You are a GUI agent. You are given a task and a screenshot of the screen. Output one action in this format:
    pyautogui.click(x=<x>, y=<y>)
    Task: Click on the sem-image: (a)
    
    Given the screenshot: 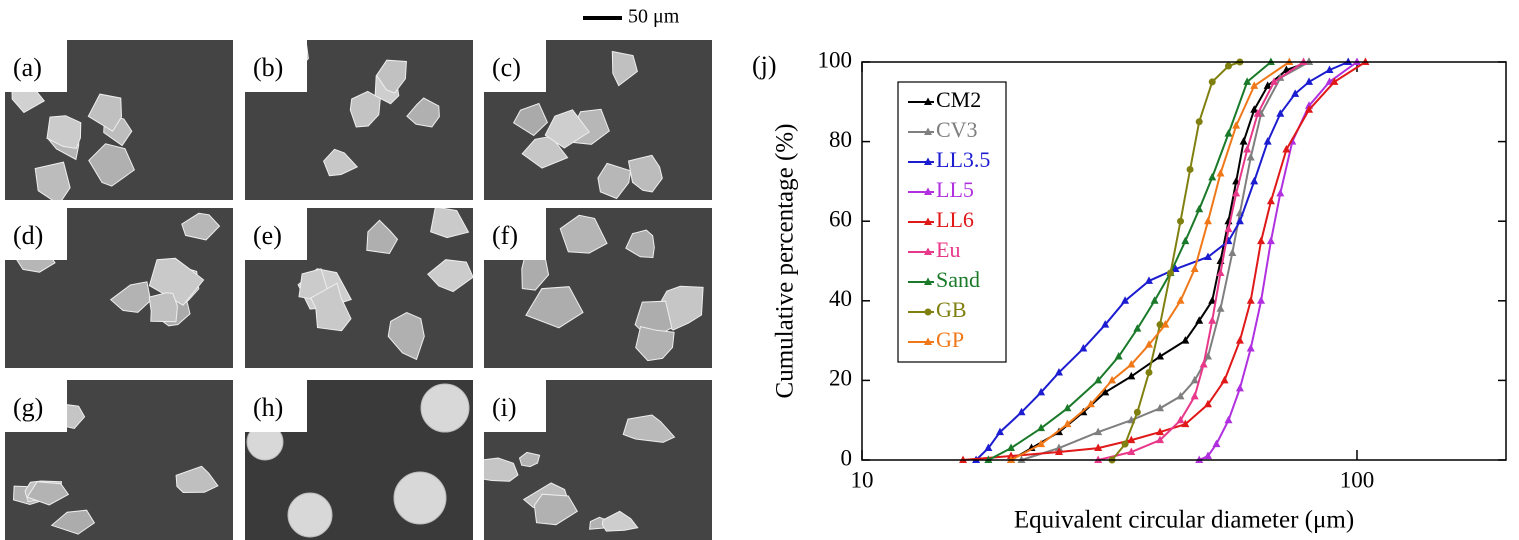 What is the action you would take?
    pyautogui.click(x=119, y=120)
    